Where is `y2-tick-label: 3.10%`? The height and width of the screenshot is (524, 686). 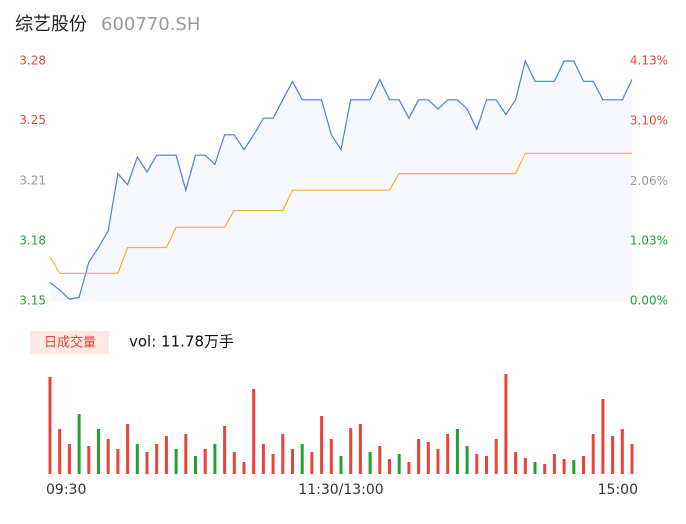
y2-tick-label: 3.10% is located at coordinates (649, 120).